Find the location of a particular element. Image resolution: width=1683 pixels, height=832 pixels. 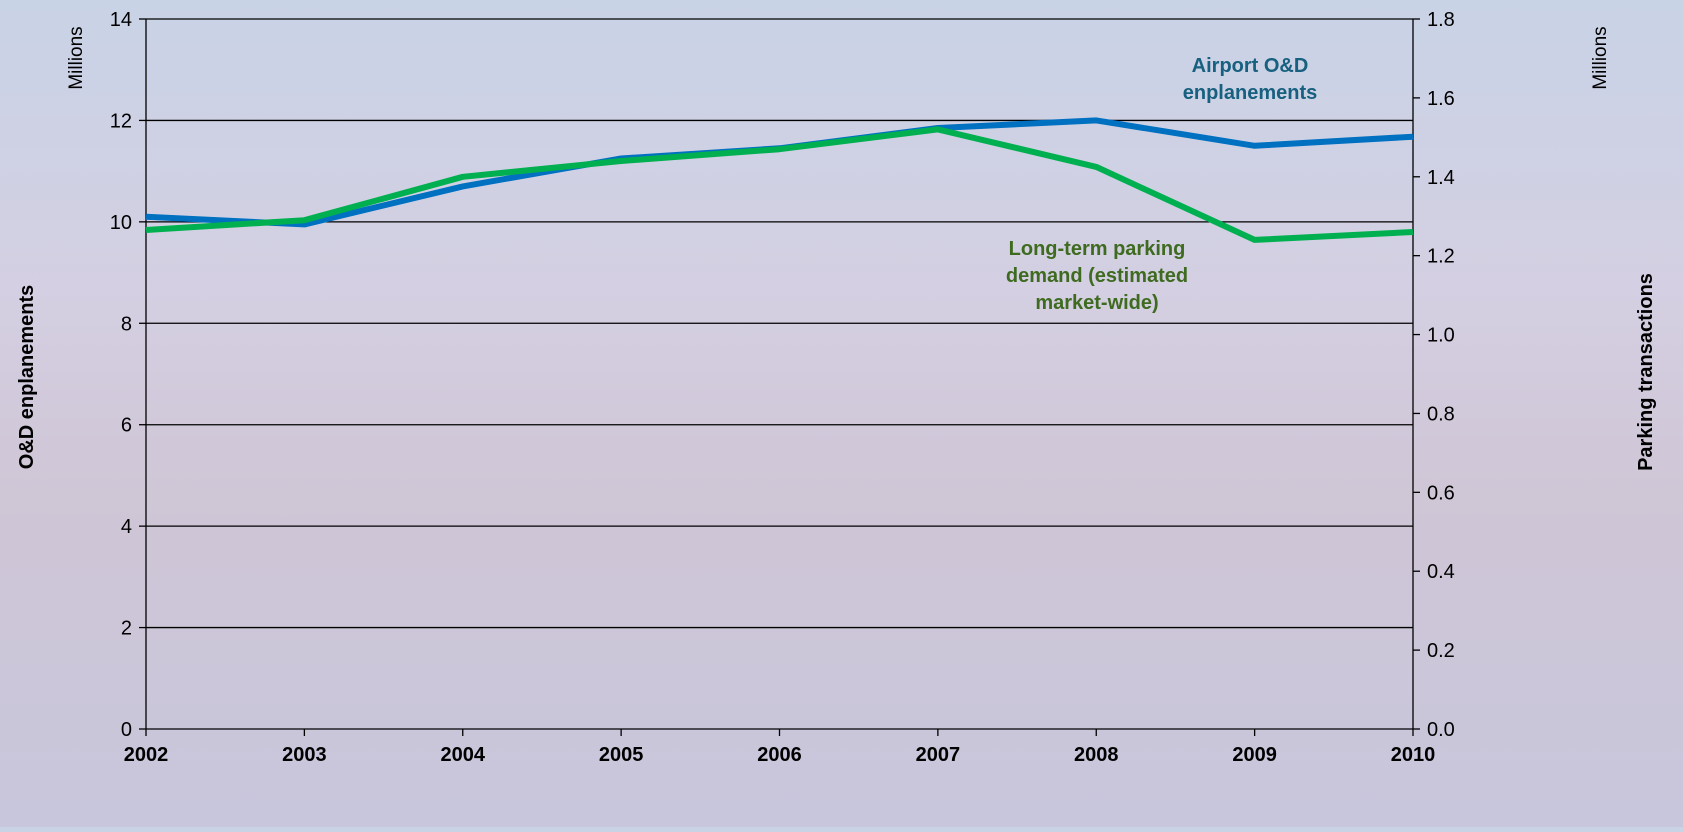

x-tick-label: 2004 is located at coordinates (463, 755).